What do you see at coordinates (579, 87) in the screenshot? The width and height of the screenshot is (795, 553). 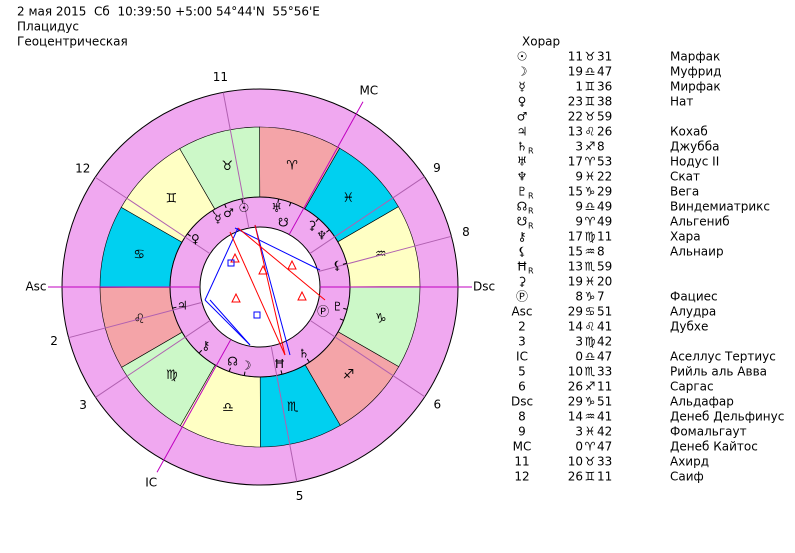 I see `row-degree: 1` at bounding box center [579, 87].